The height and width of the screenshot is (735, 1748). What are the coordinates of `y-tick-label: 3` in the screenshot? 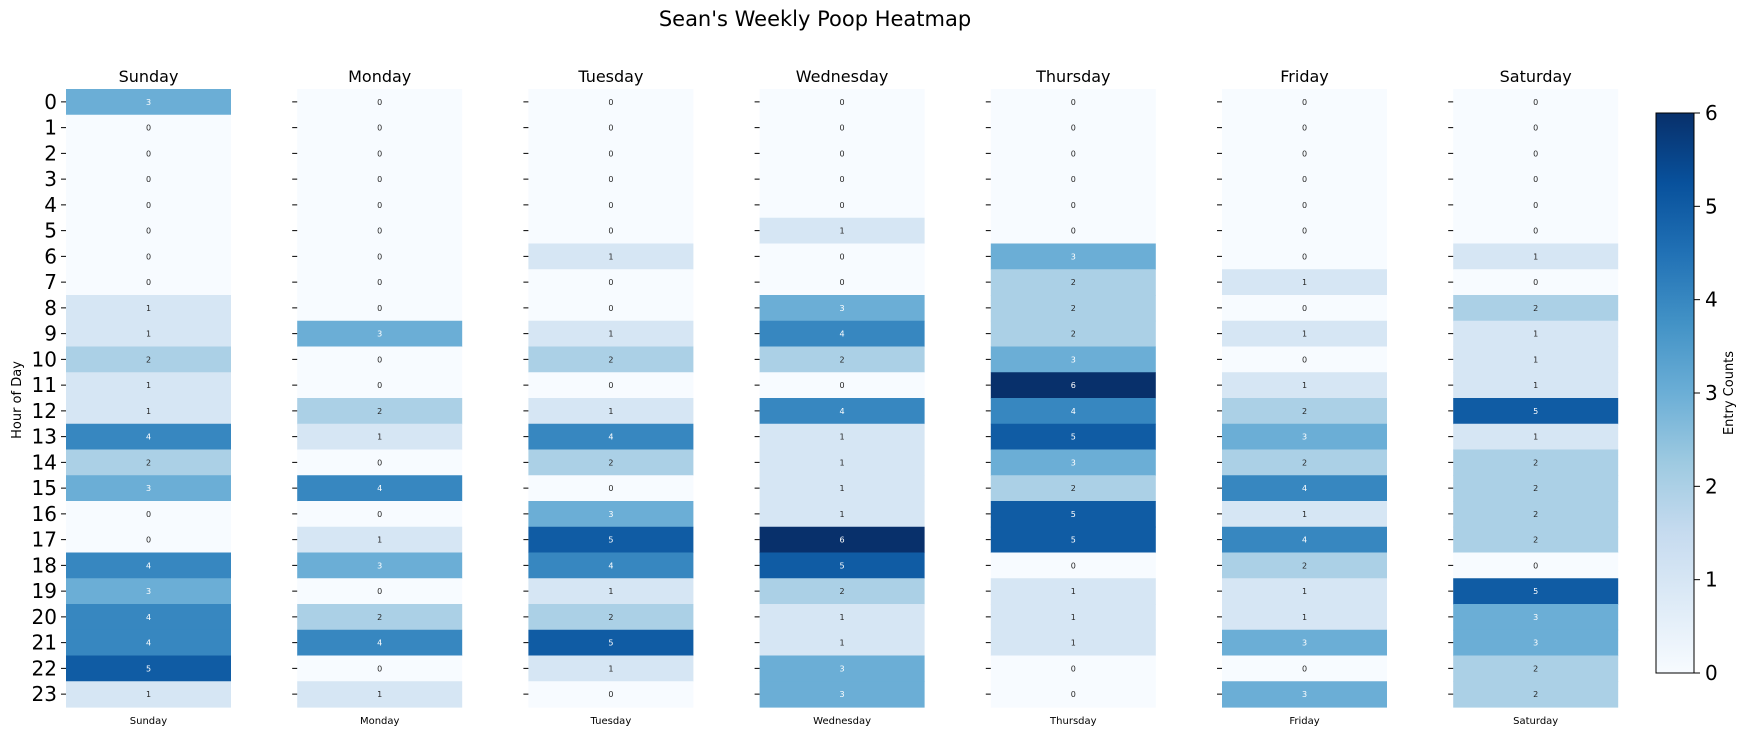 It's located at (50, 179).